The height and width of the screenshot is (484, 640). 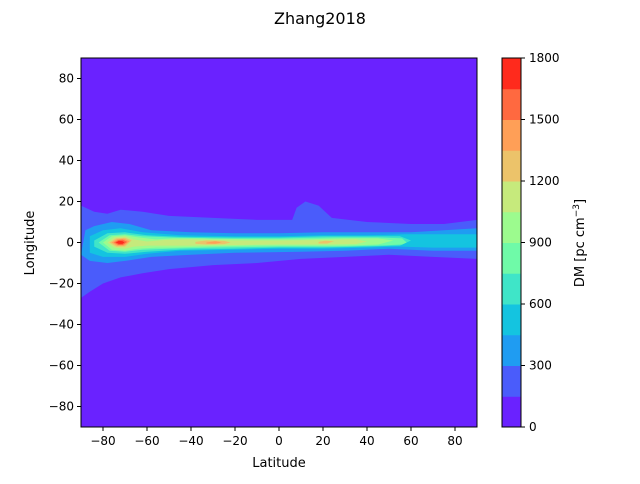 I want to click on y-tick-label: 40, so click(x=66, y=161).